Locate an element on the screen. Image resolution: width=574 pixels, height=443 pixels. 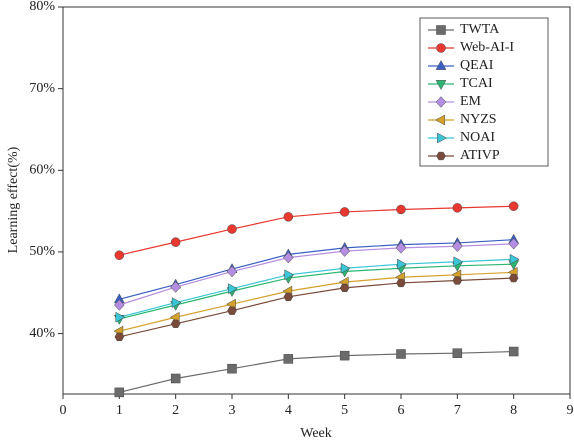
legend-label: EM is located at coordinates (471, 101).